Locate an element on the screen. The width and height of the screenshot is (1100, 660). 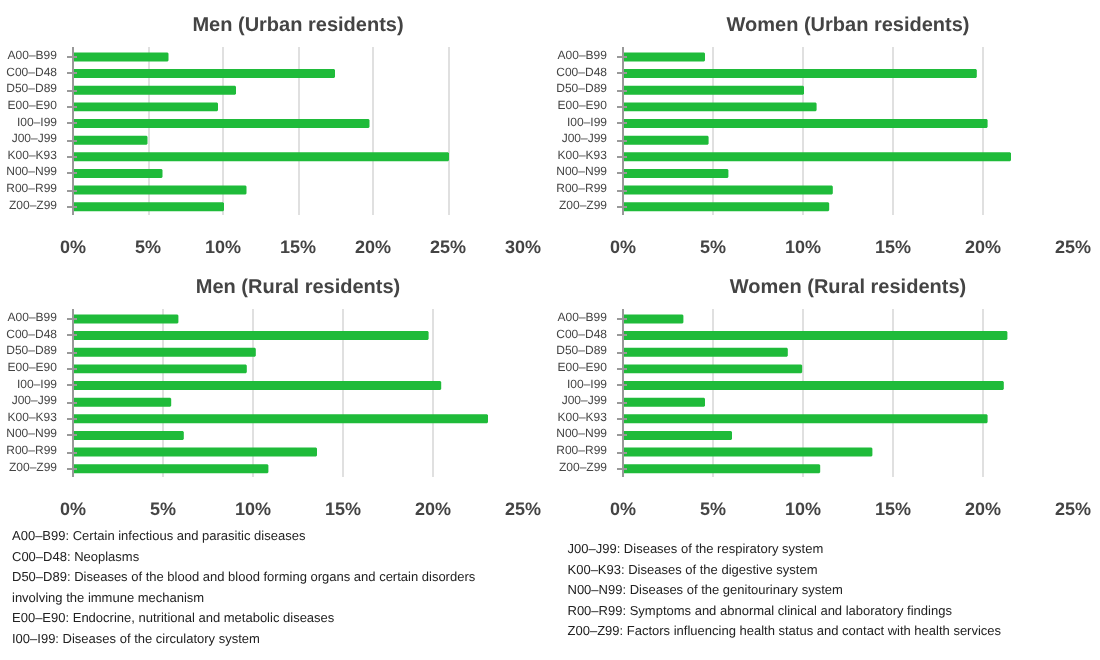
chart-title: Men (Rural residents) is located at coordinates (298, 288).